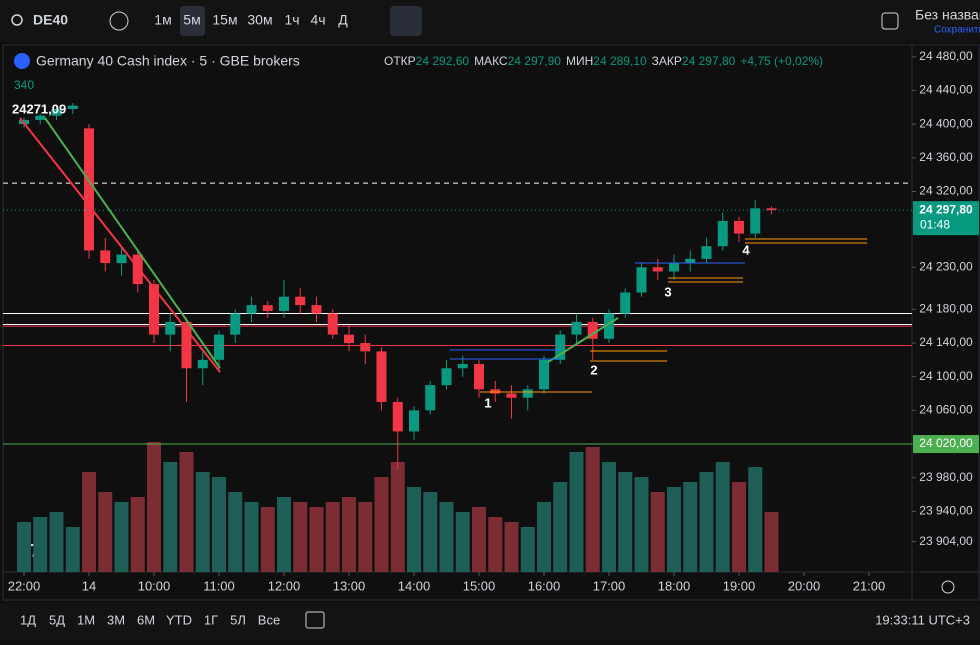 Image resolution: width=980 pixels, height=645 pixels. I want to click on trend-line, so click(583, 340).